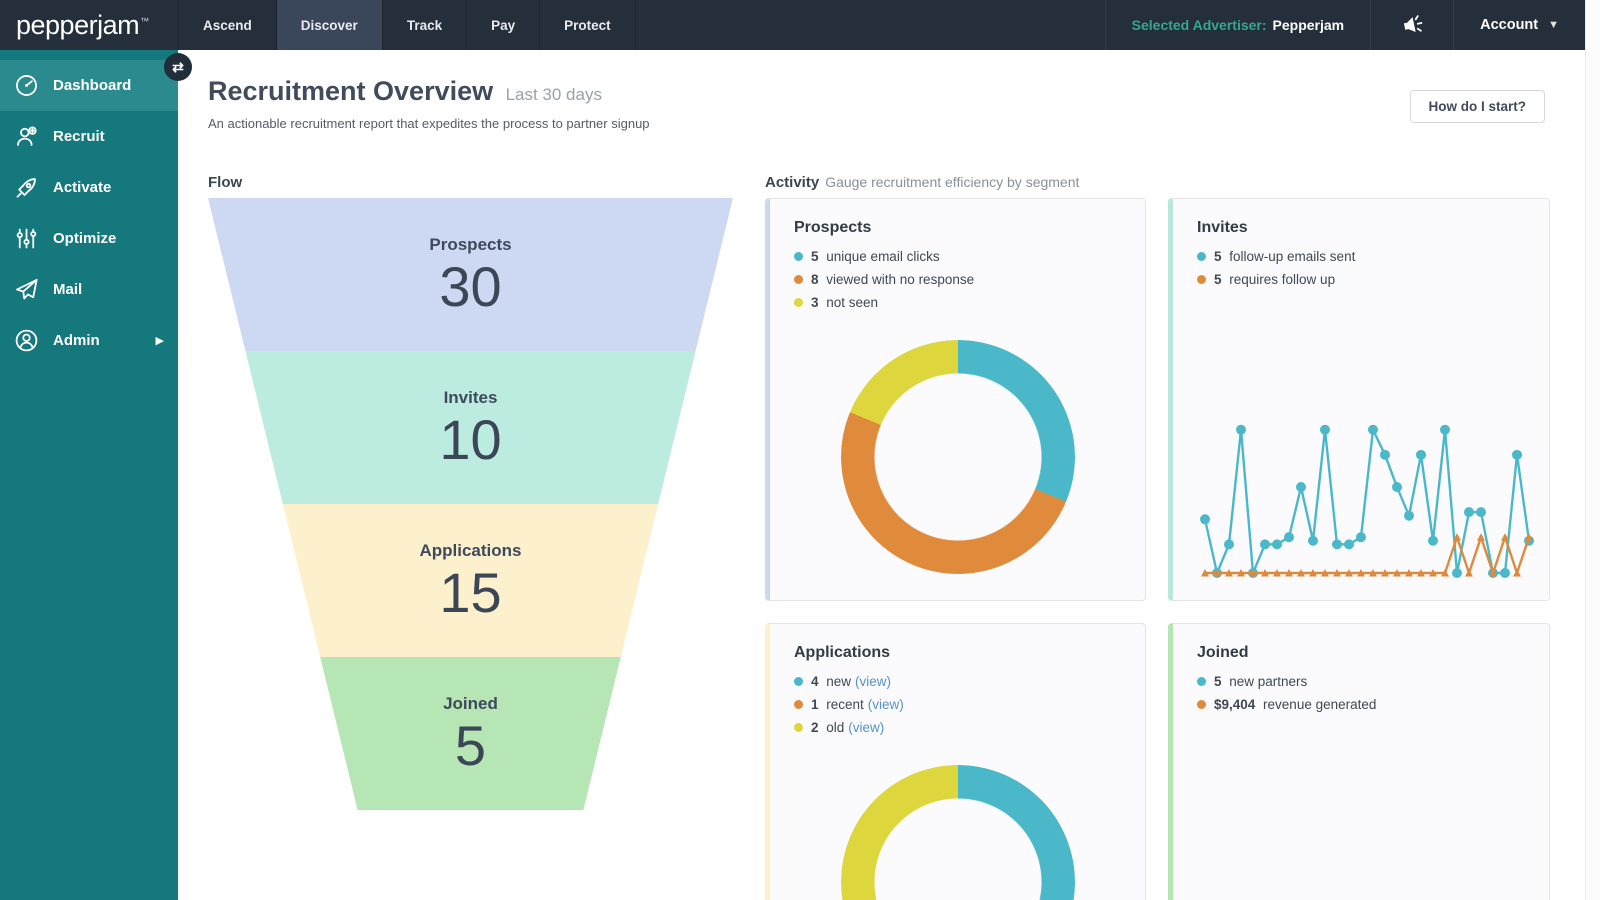  Describe the element at coordinates (470, 286) in the screenshot. I see `funnel-segment-value: 30` at that location.